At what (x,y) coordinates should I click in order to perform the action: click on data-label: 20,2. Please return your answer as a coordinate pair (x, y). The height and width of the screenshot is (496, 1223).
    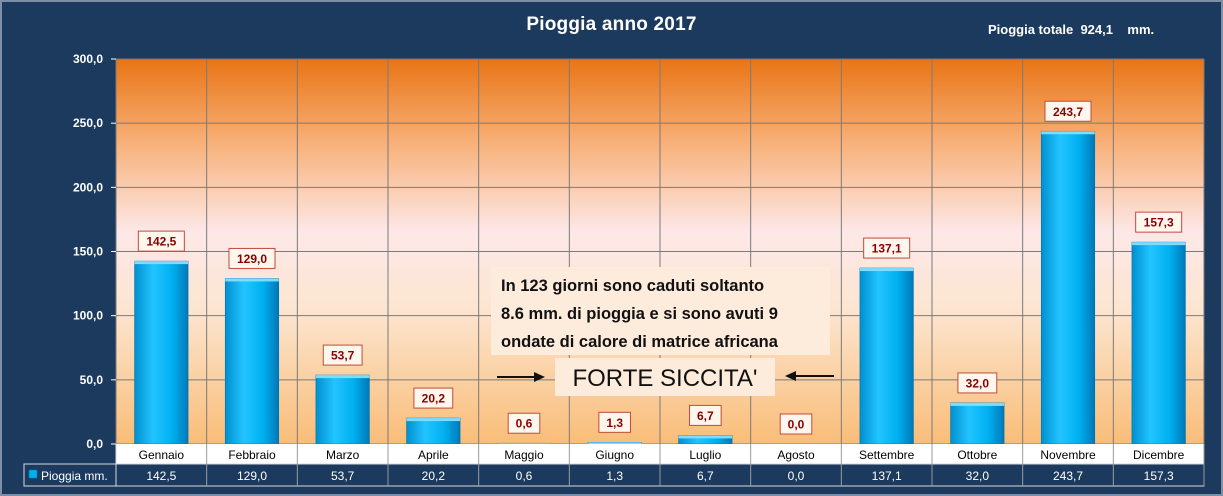
    Looking at the image, I should click on (434, 399).